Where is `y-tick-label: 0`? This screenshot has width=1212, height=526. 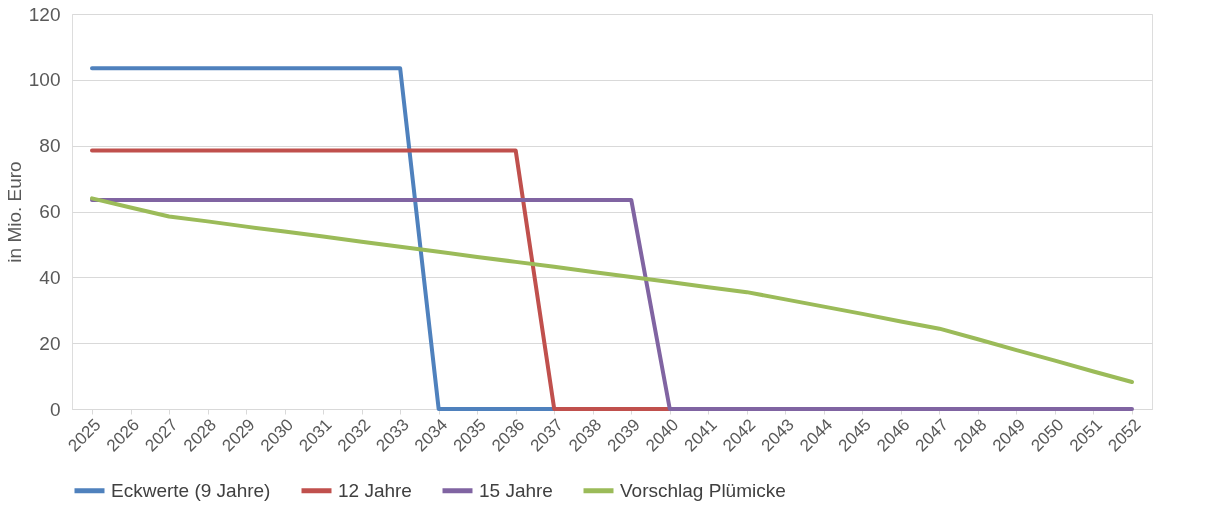
y-tick-label: 0 is located at coordinates (55, 409).